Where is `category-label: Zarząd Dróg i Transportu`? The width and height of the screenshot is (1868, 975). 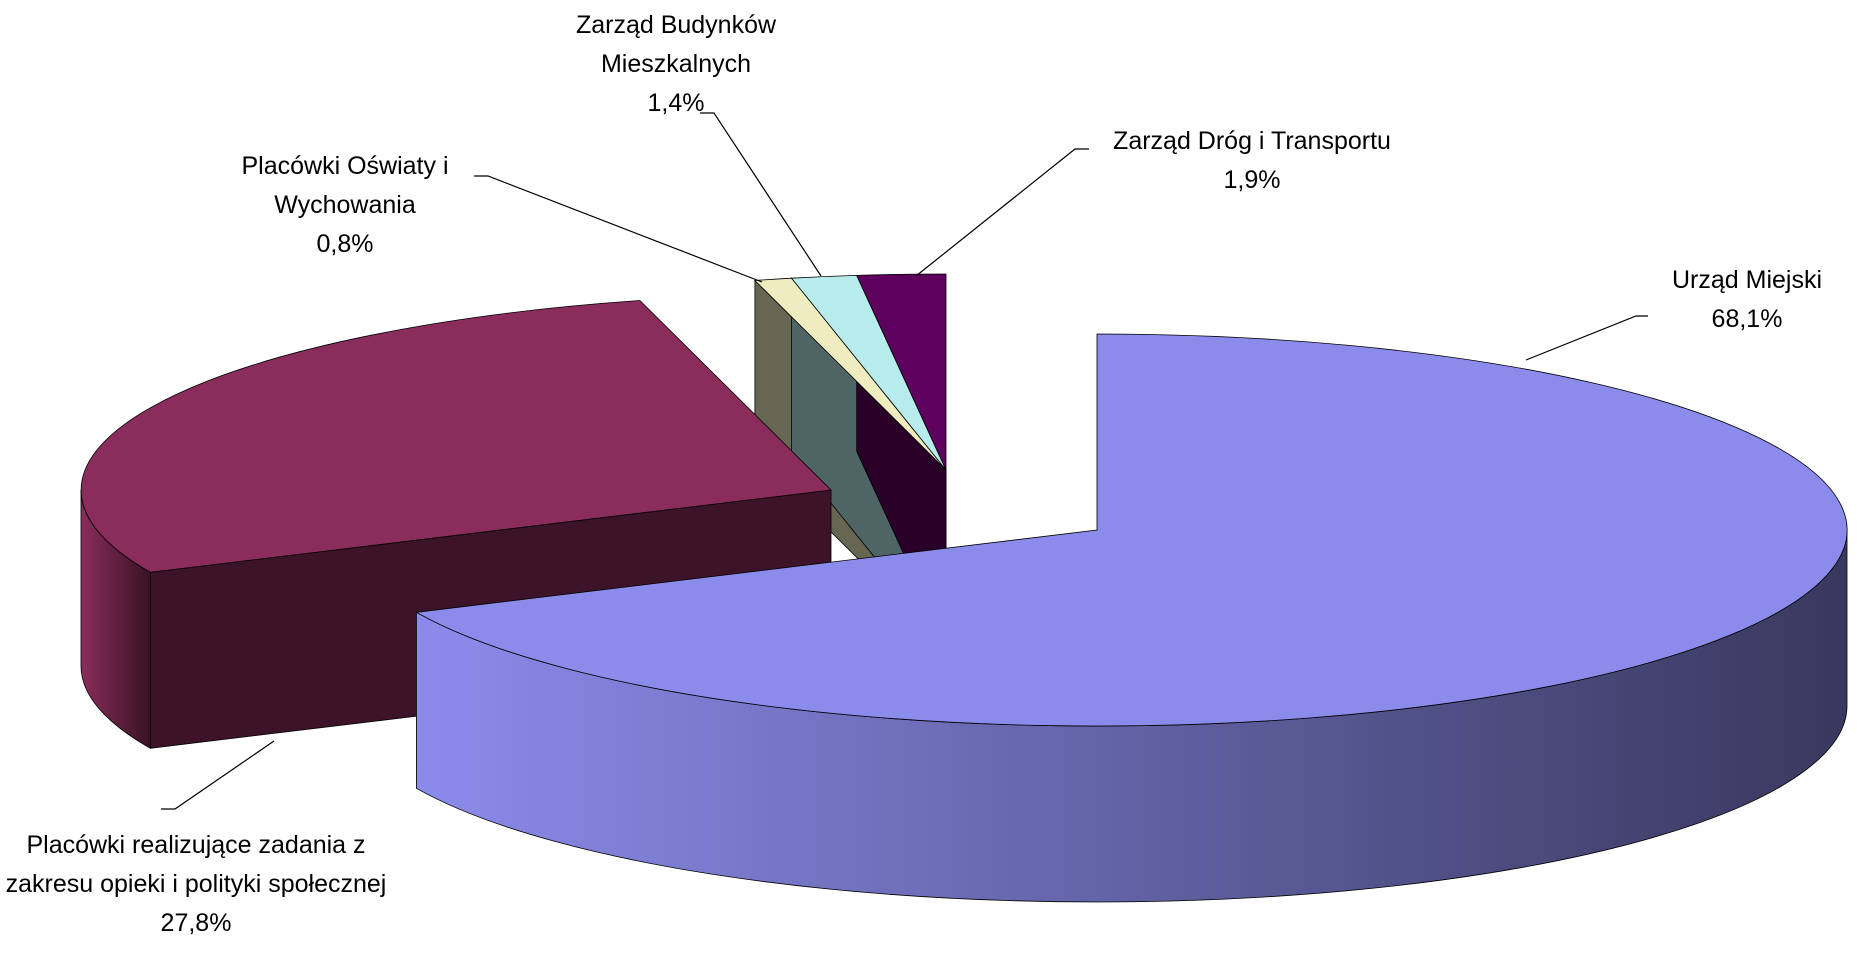
category-label: Zarząd Dróg i Transportu is located at coordinates (1252, 141).